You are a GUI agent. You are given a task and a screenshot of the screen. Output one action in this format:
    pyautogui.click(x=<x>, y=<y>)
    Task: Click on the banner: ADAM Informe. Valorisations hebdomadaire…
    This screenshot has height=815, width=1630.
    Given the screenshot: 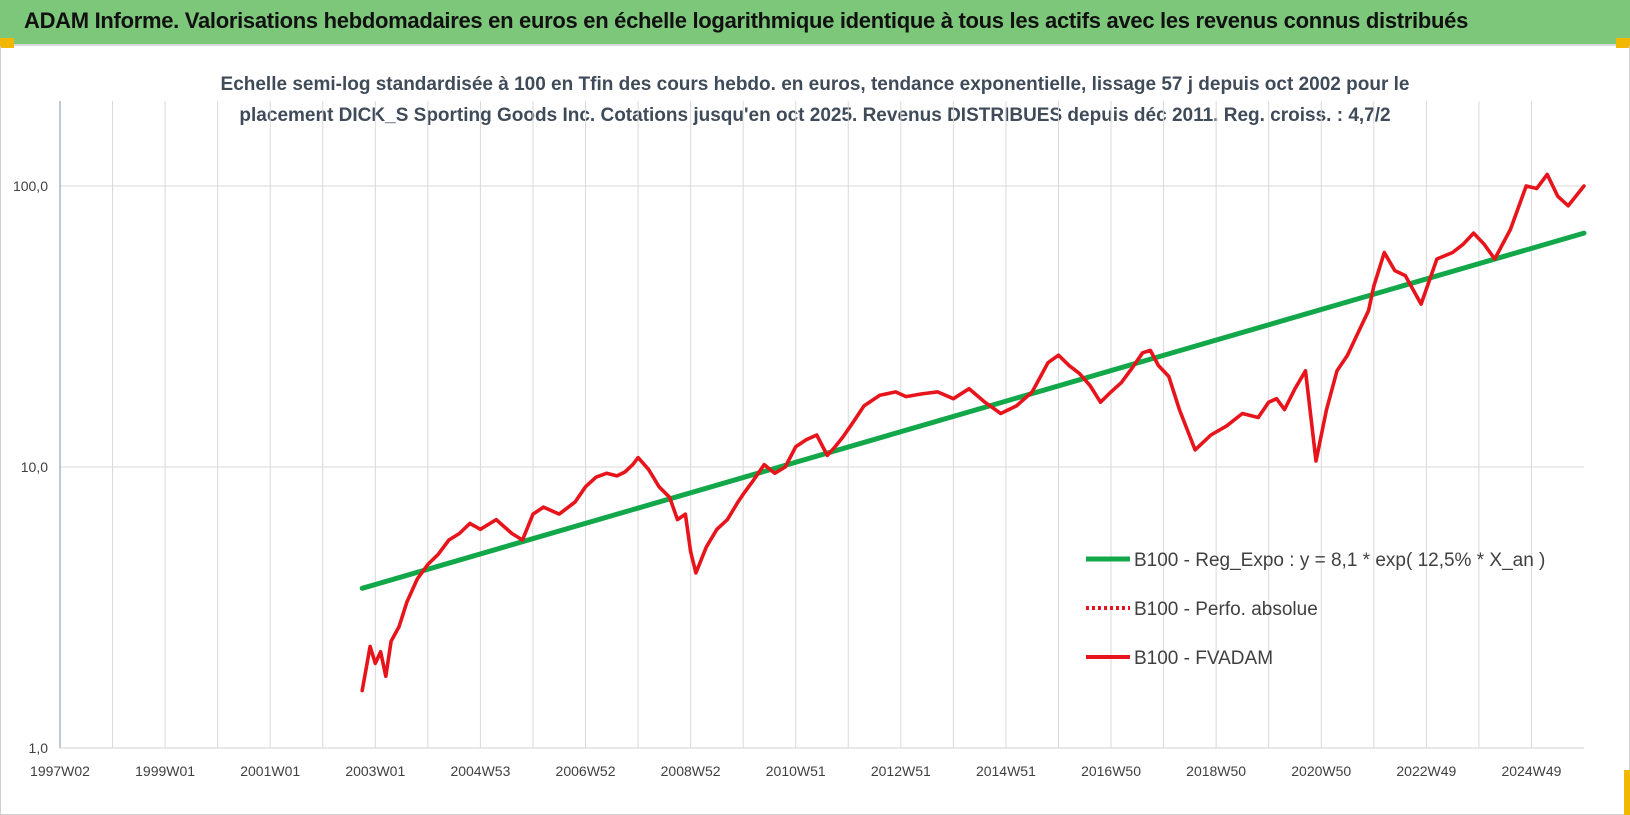 What is the action you would take?
    pyautogui.click(x=815, y=23)
    